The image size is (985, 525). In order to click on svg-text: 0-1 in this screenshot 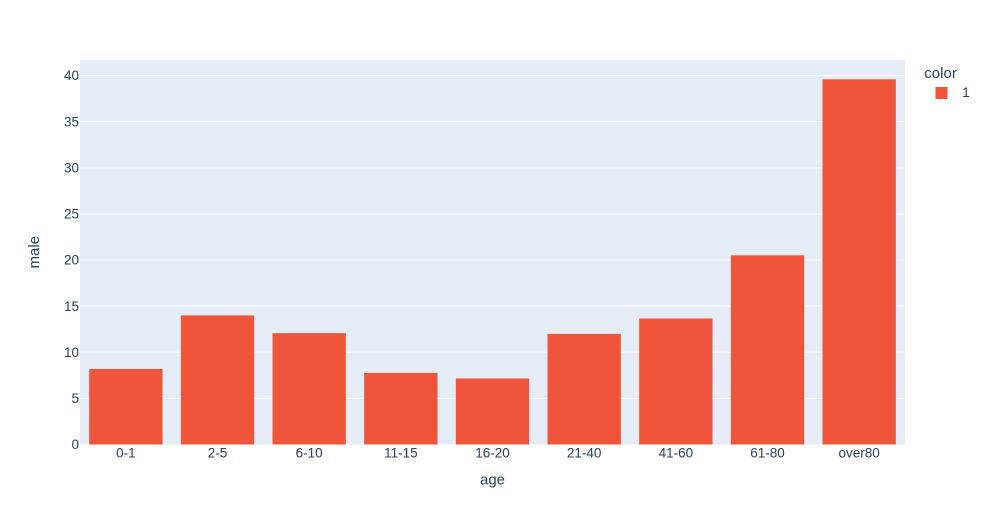, I will do `click(126, 453)`.